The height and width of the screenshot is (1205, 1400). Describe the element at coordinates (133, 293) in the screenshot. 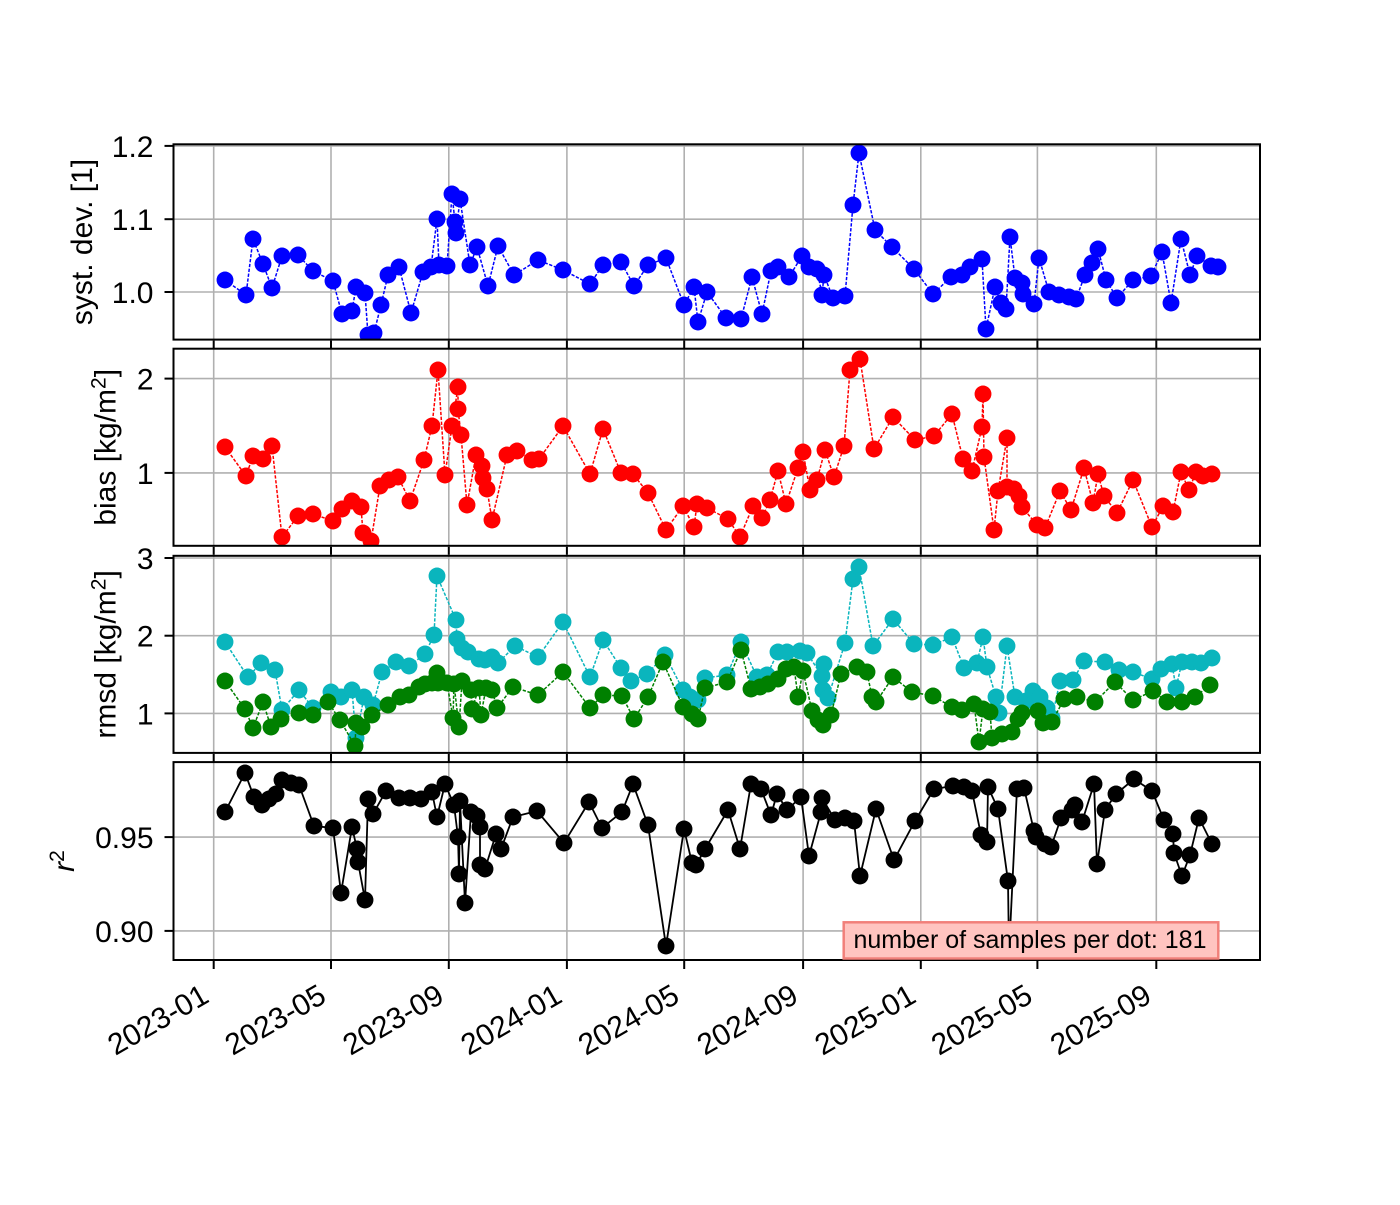

I see `svg-text: 1.0` at that location.